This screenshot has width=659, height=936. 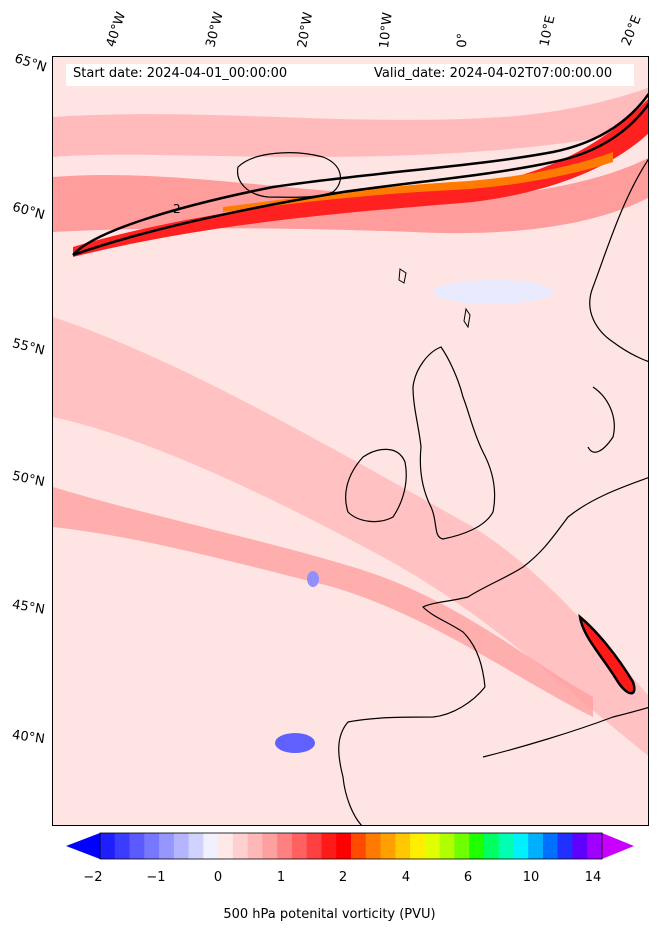 I want to click on pv-contour-2-south, so click(x=360, y=179).